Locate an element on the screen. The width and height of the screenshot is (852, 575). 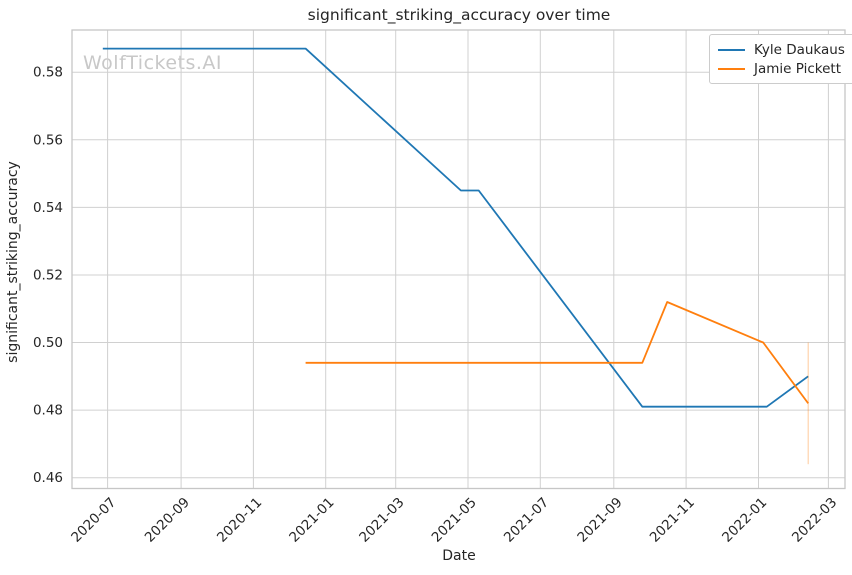
x-tick-label: 2020-07 is located at coordinates (93, 520).